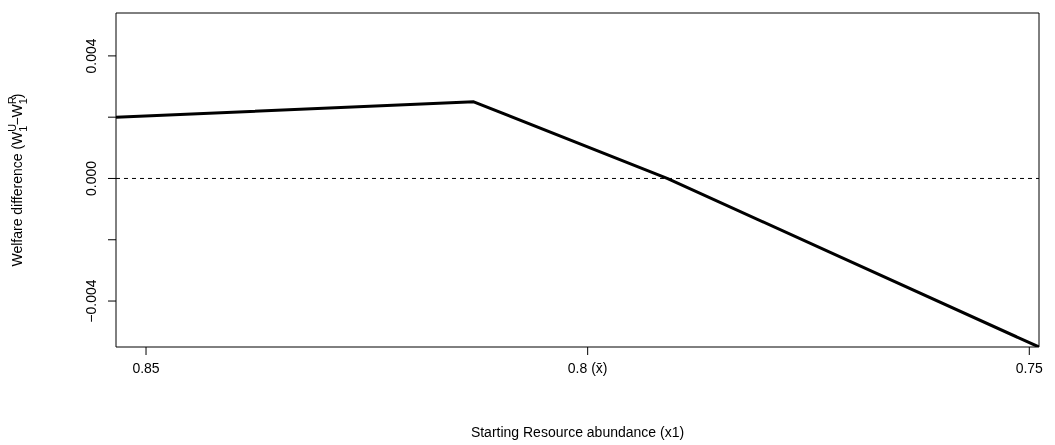  I want to click on x-tick-label: 0.85, so click(146, 368).